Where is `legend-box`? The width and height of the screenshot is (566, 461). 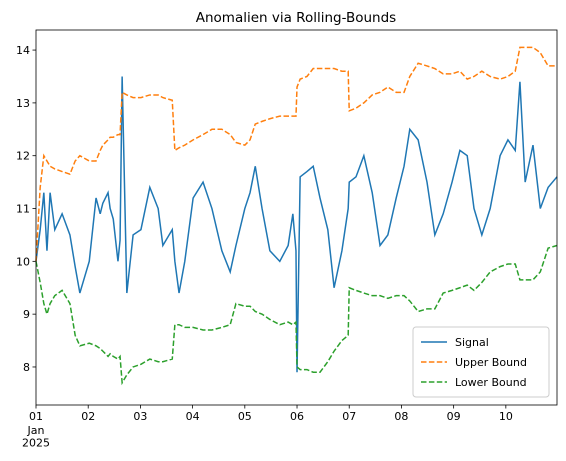
legend-box is located at coordinates (481, 362).